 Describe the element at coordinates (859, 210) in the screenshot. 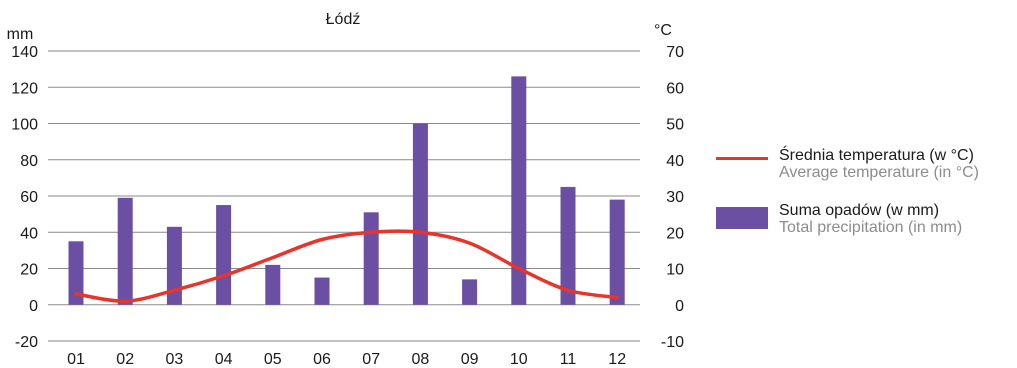

I see `legend-precipitation-label: Suma opadów (w mm)` at that location.